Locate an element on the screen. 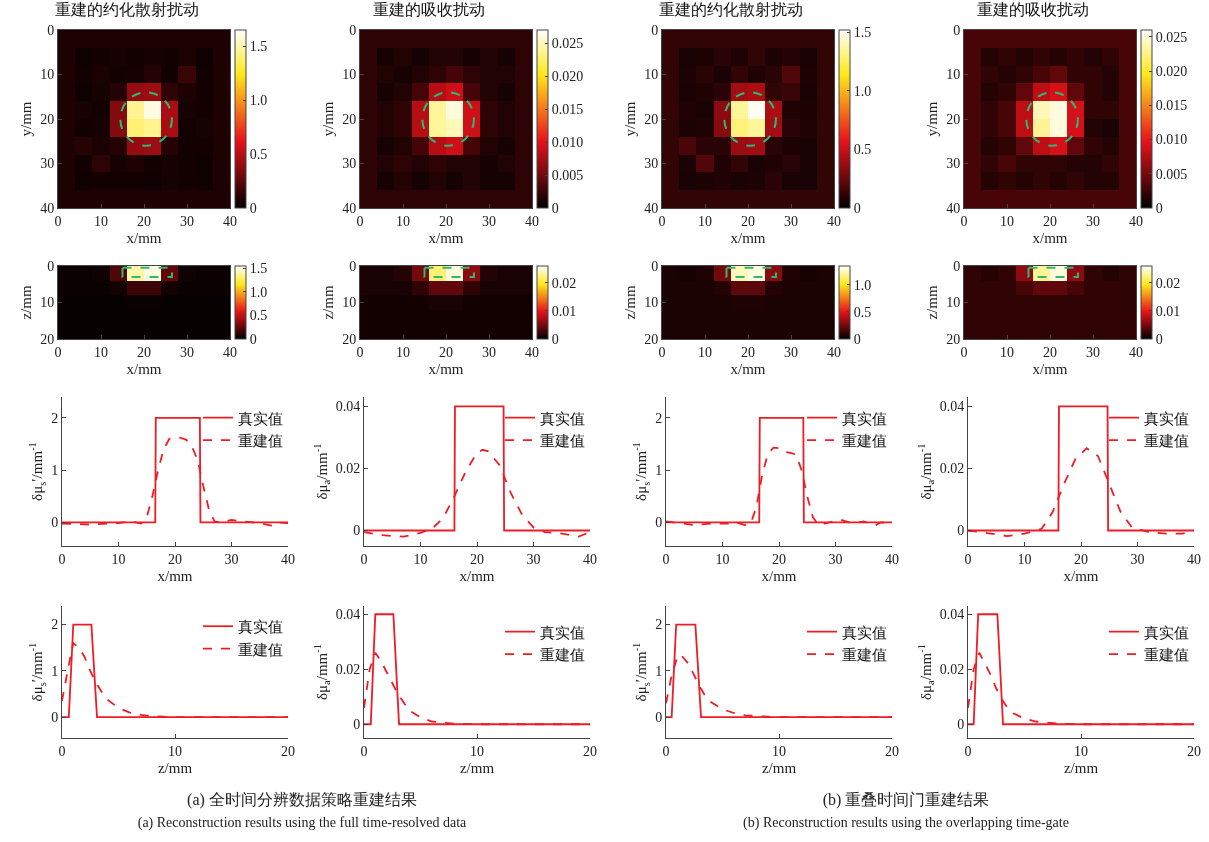  color-bar-label: 0.02 is located at coordinates (564, 283).